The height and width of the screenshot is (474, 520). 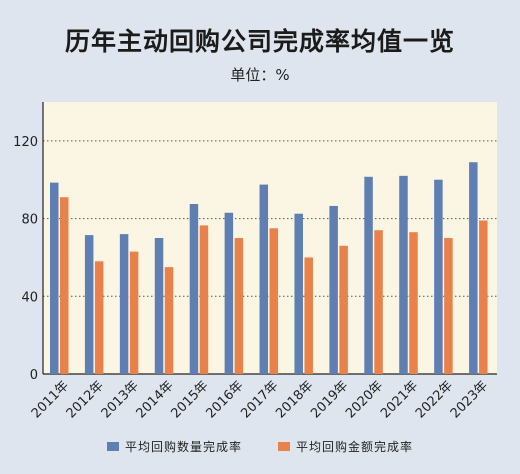 What do you see at coordinates (112, 446) in the screenshot?
I see `legend-swatch-quantity` at bounding box center [112, 446].